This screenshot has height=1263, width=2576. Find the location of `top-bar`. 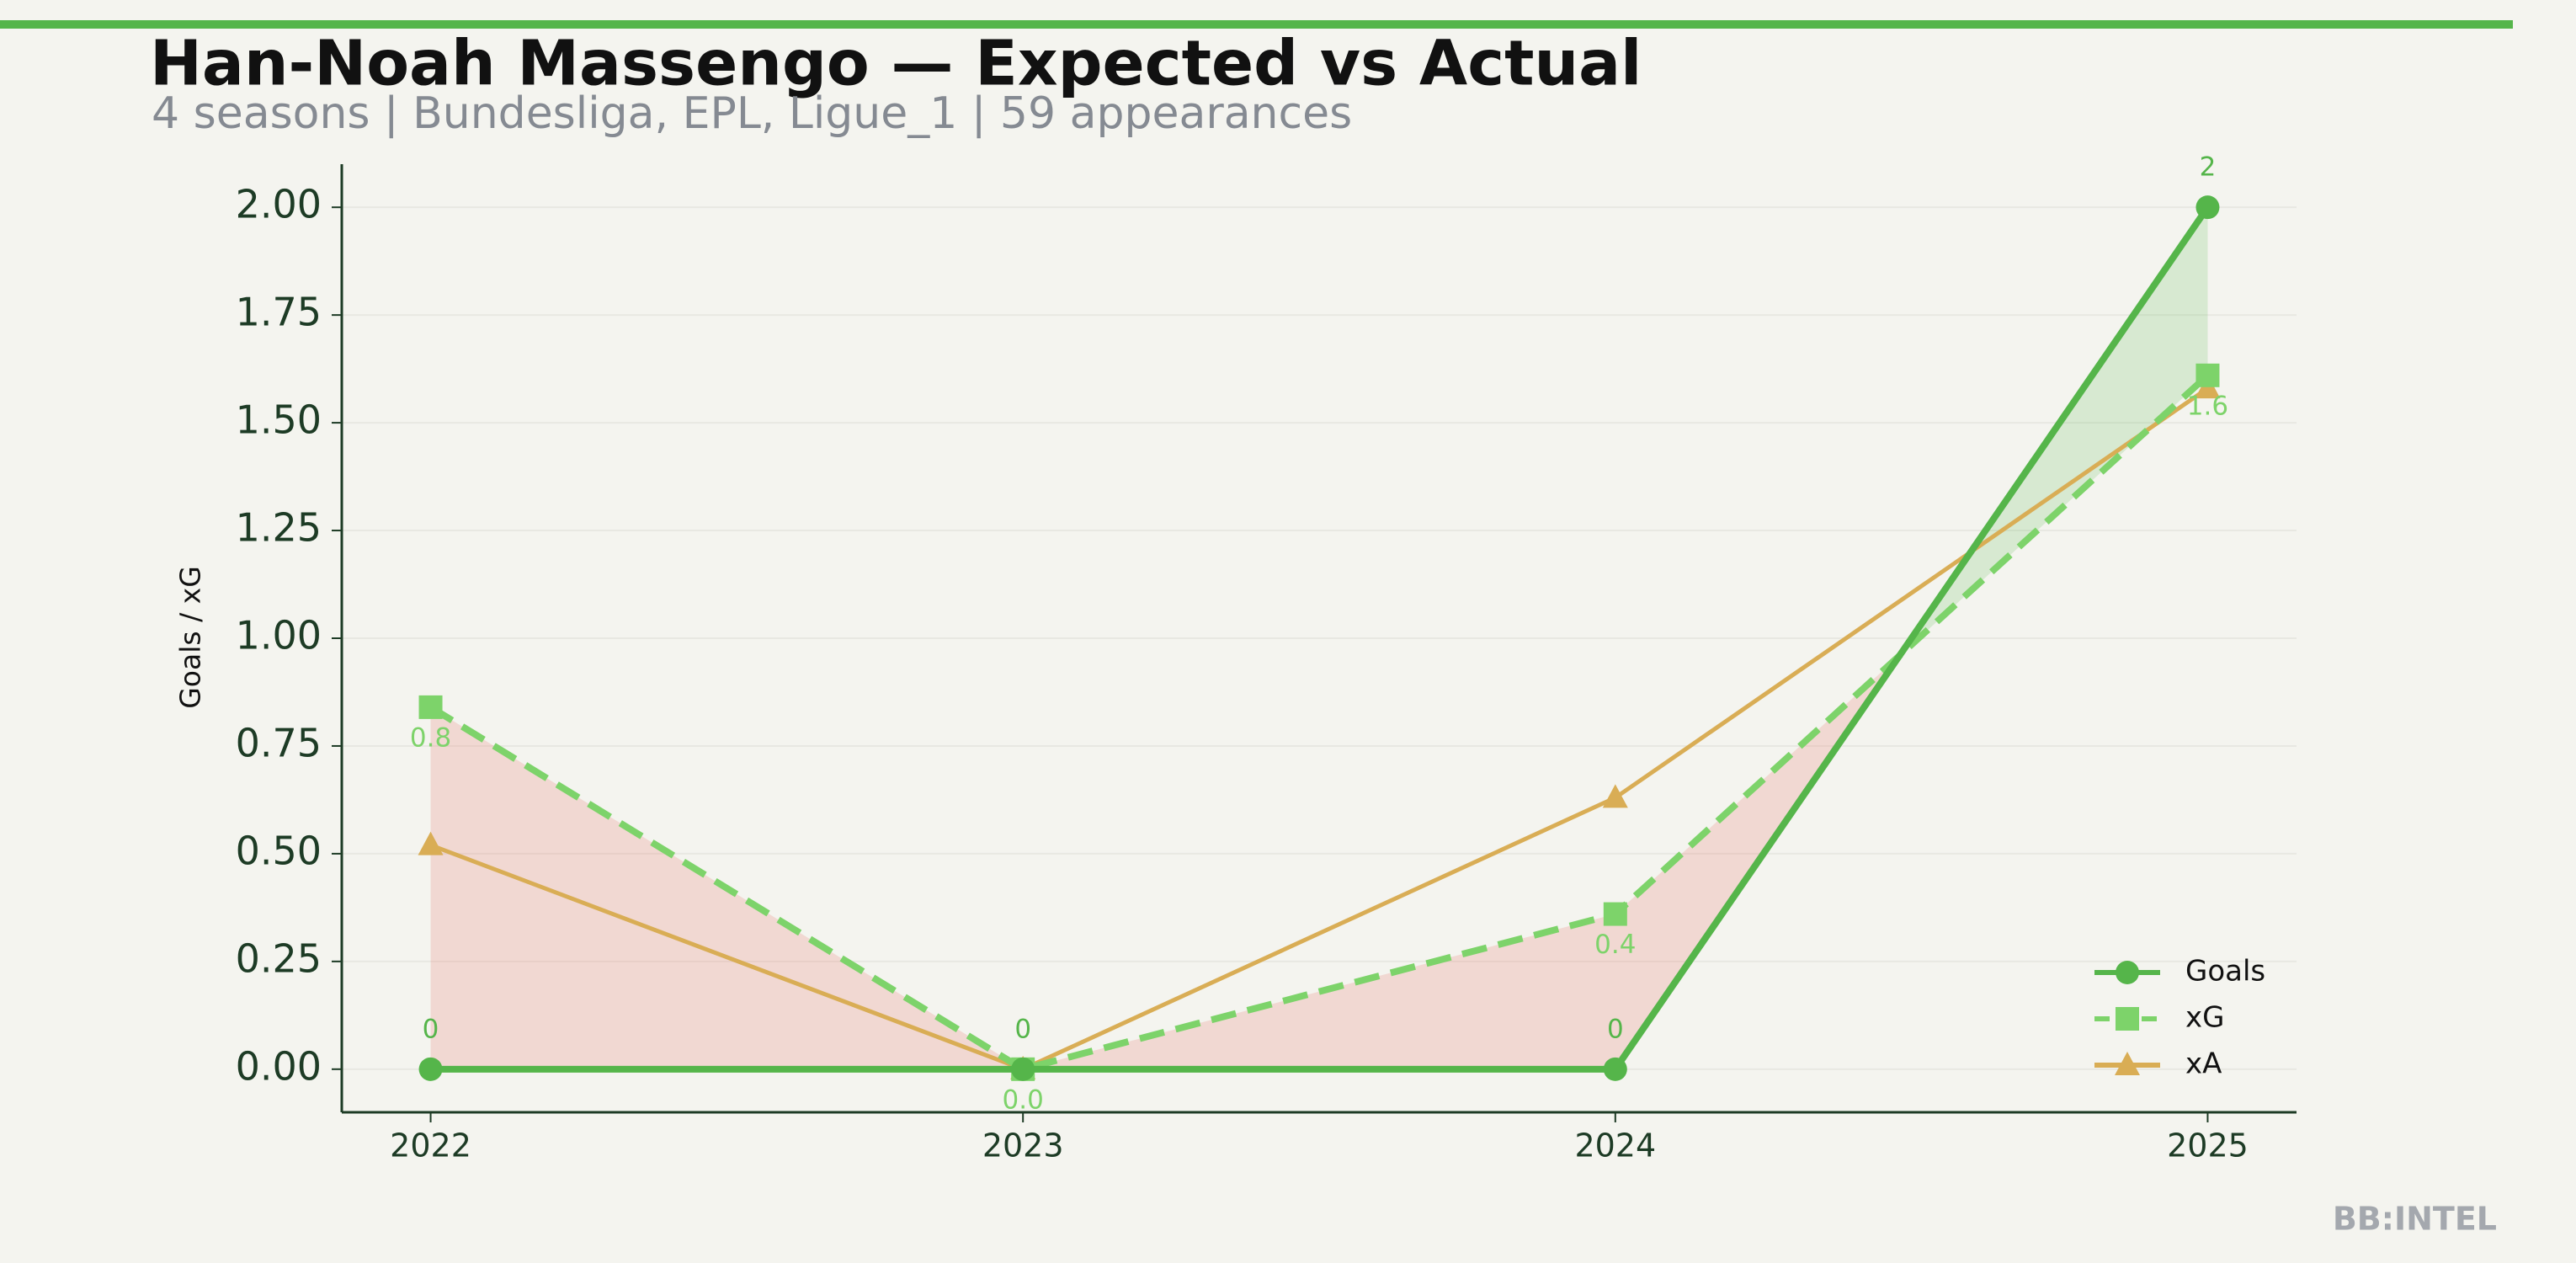

top-bar is located at coordinates (1256, 24).